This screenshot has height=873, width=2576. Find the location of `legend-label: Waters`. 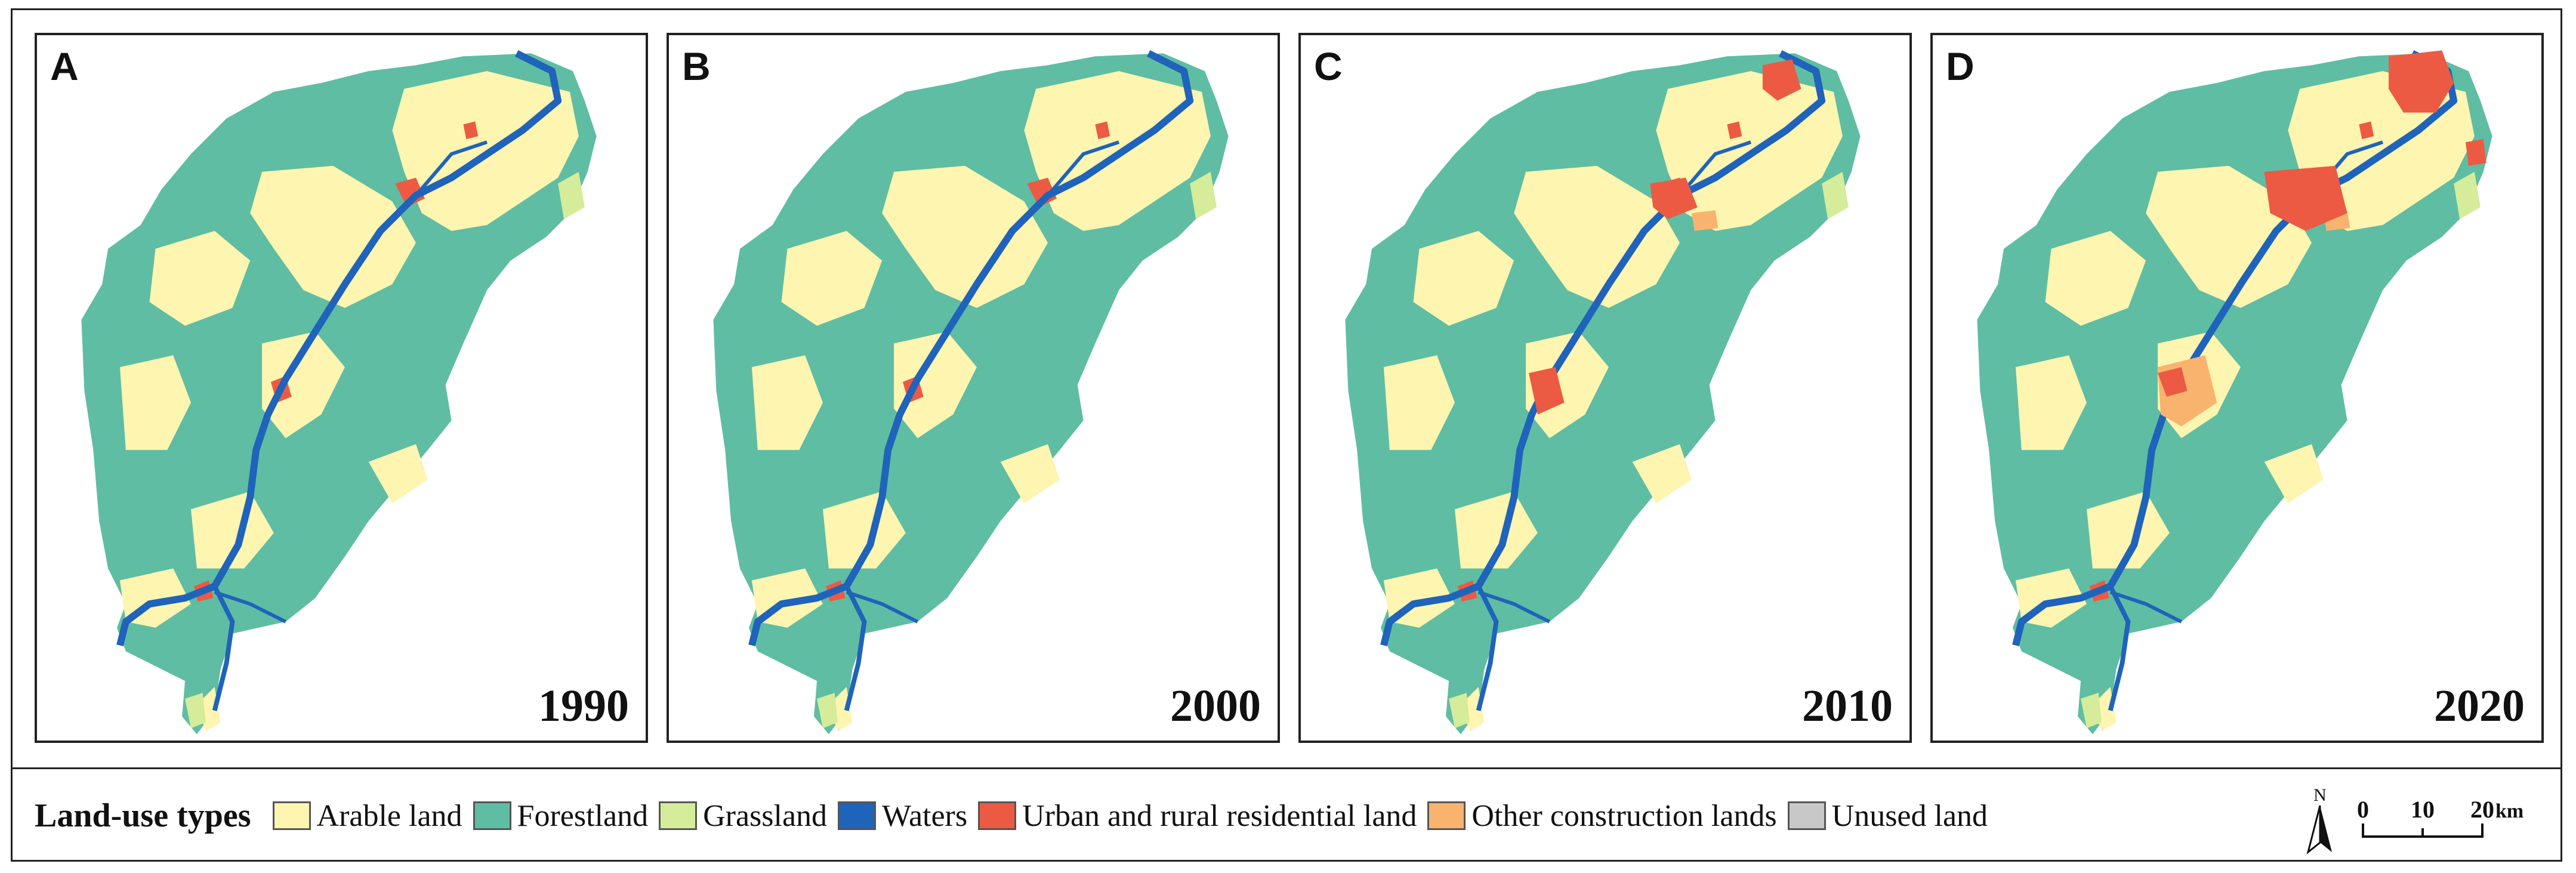

legend-label: Waters is located at coordinates (925, 815).